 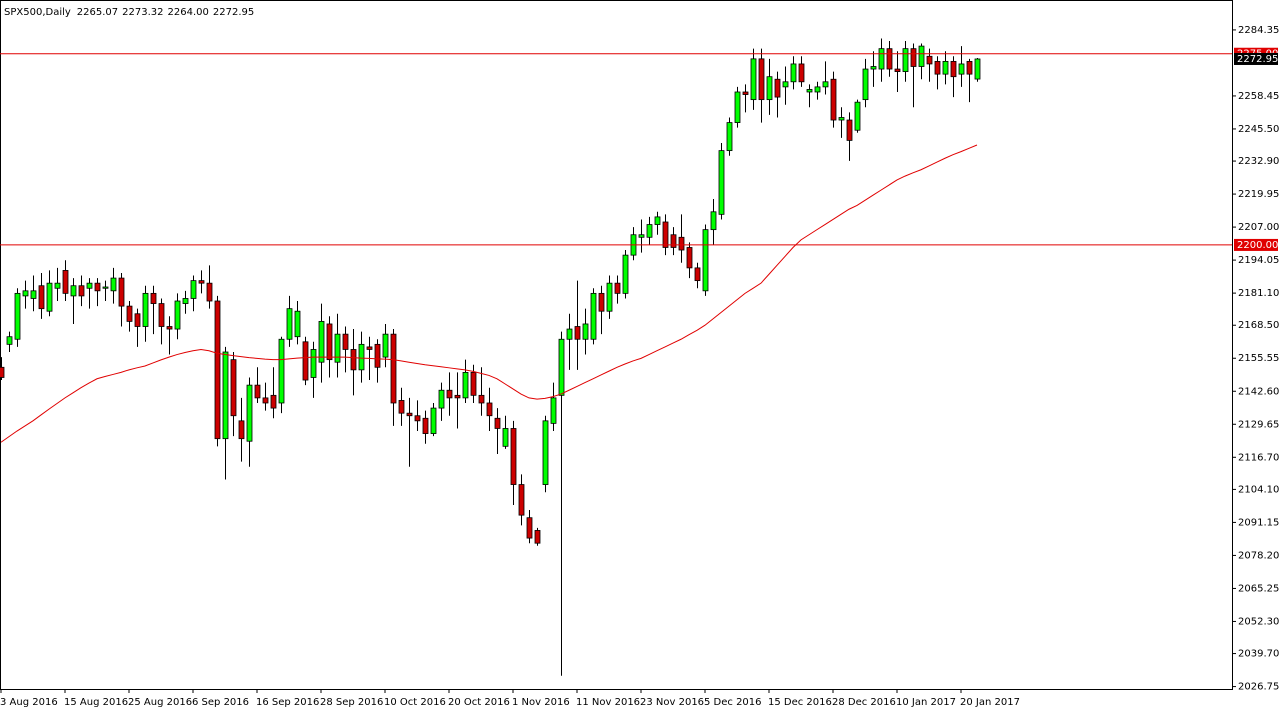 I want to click on y-tick-label: 2219.95, so click(x=1258, y=194).